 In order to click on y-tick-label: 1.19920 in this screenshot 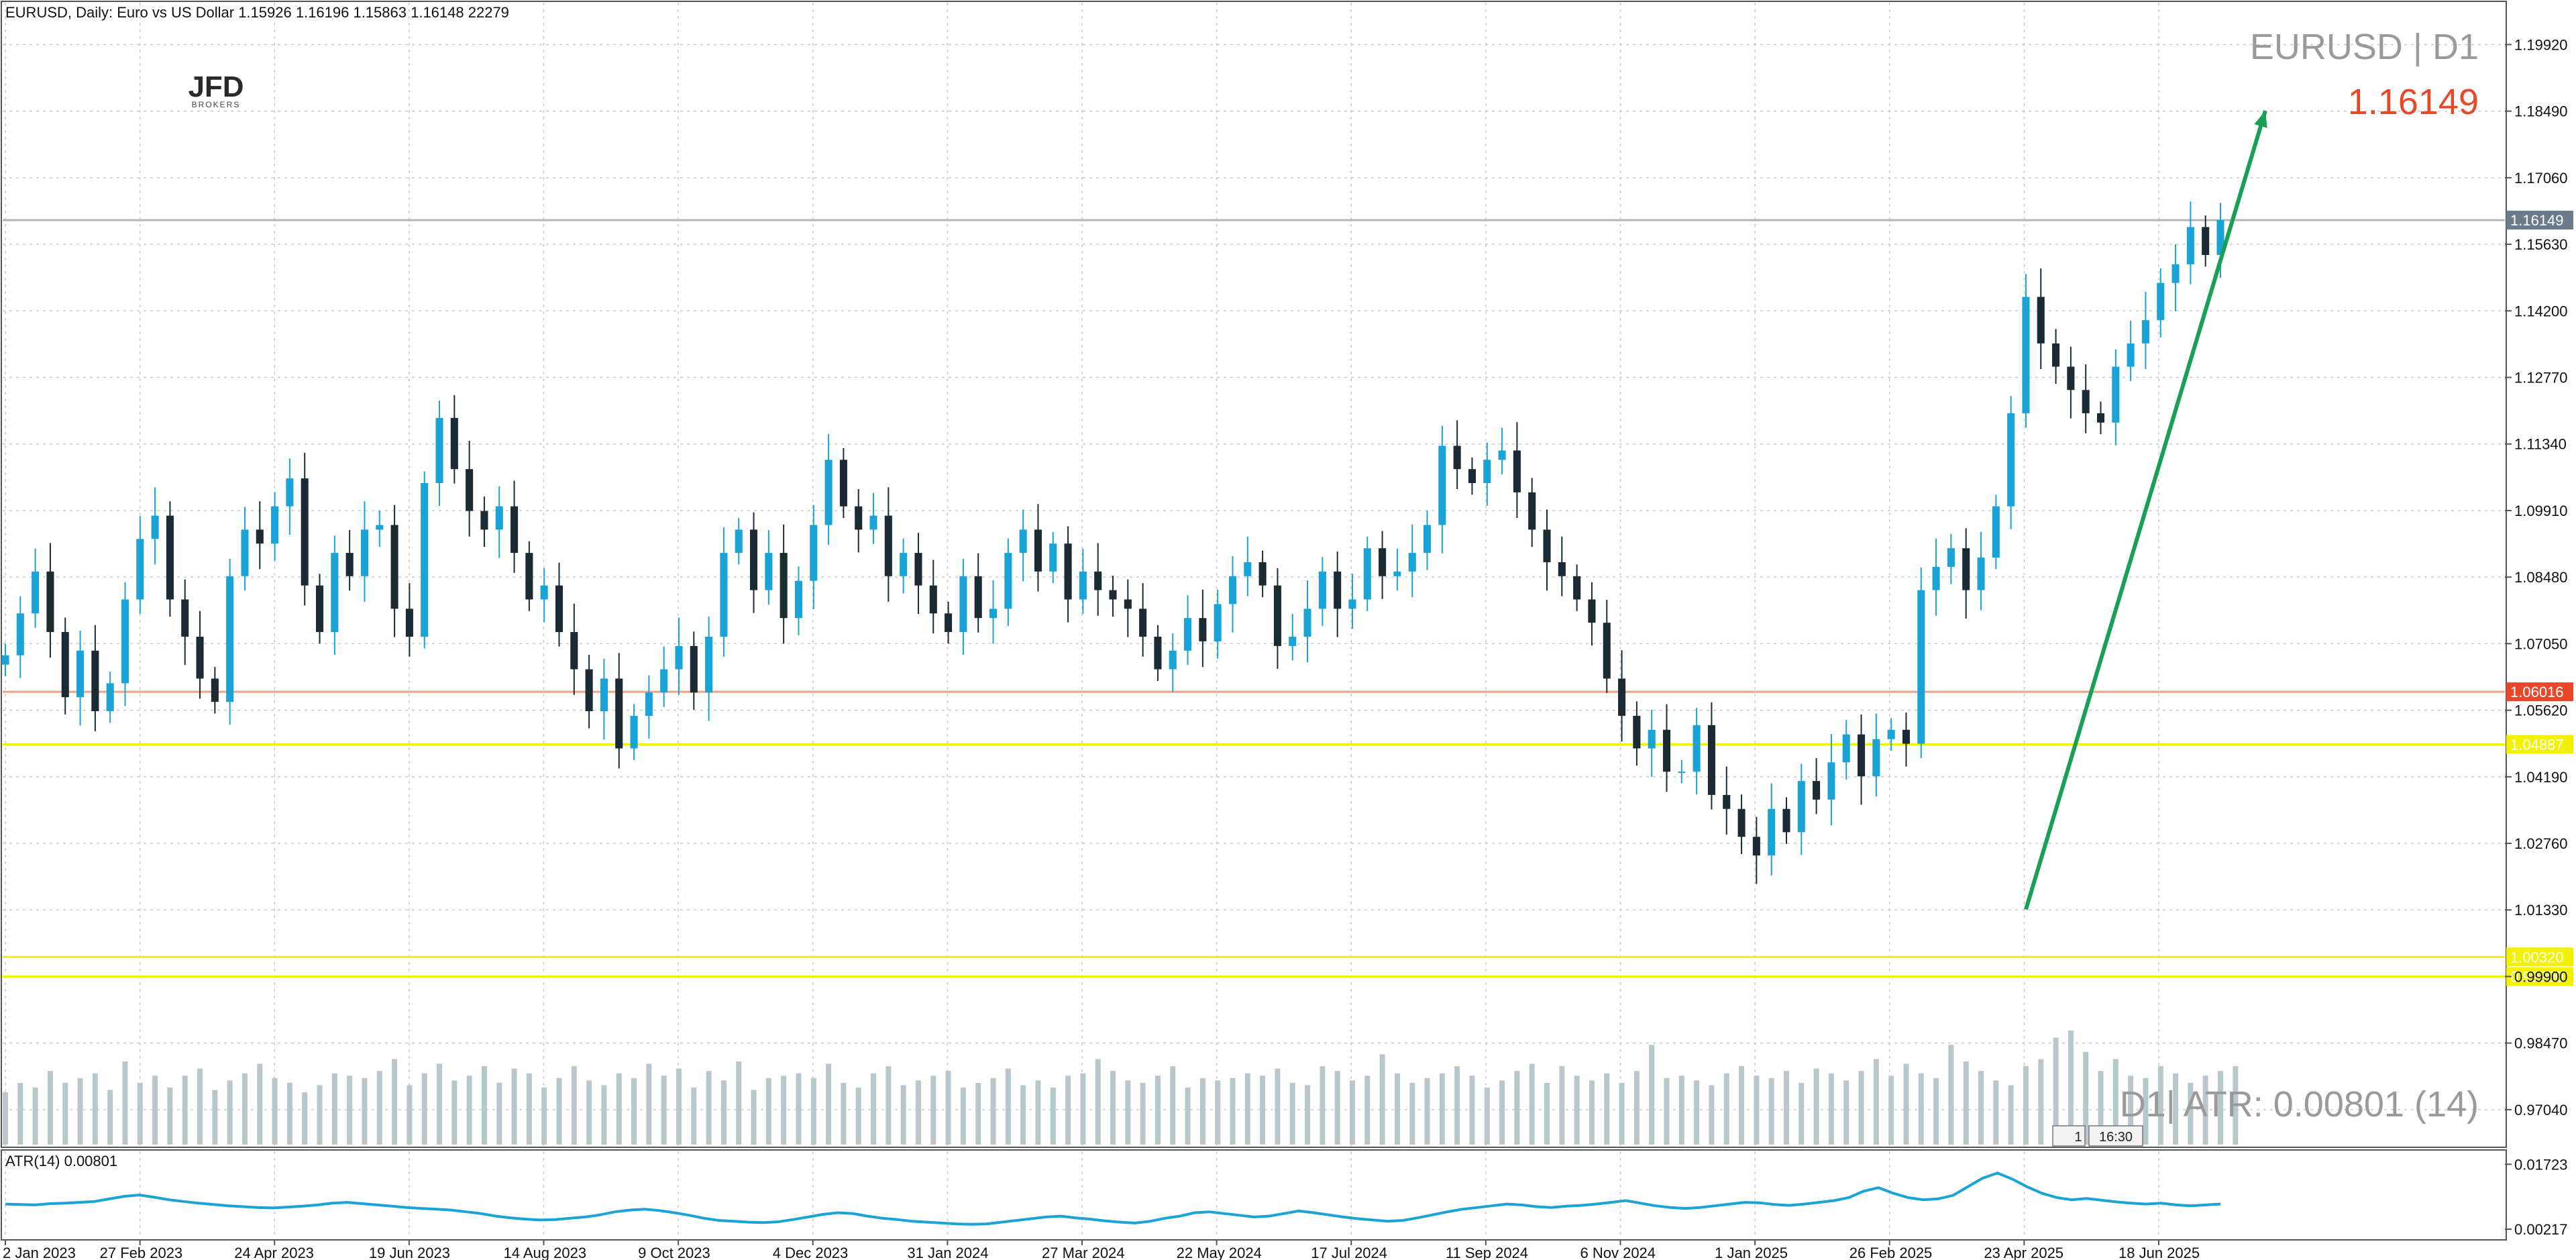, I will do `click(2541, 44)`.